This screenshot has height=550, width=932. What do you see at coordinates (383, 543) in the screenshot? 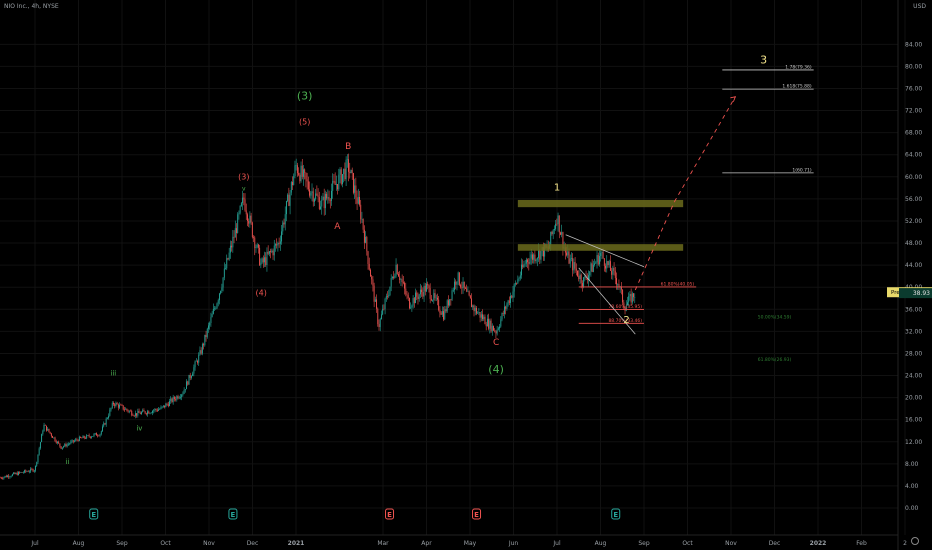
I see `x-tick-label: Mar` at bounding box center [383, 543].